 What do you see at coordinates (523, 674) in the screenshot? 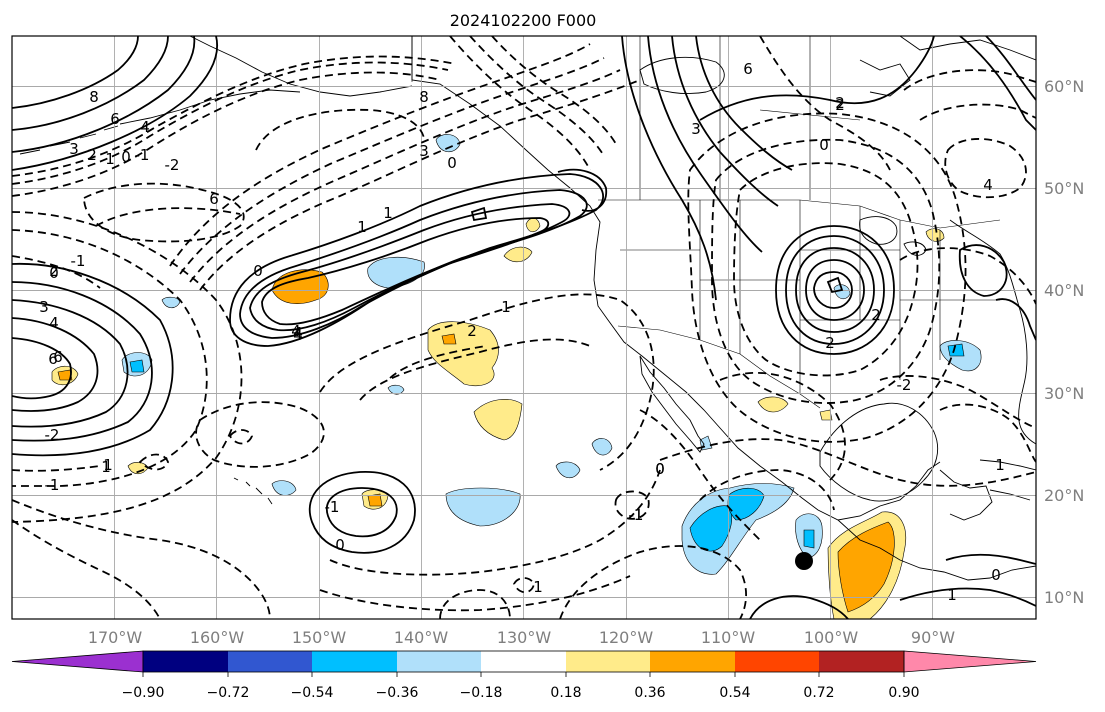
I see `colorbar-ticks` at bounding box center [523, 674].